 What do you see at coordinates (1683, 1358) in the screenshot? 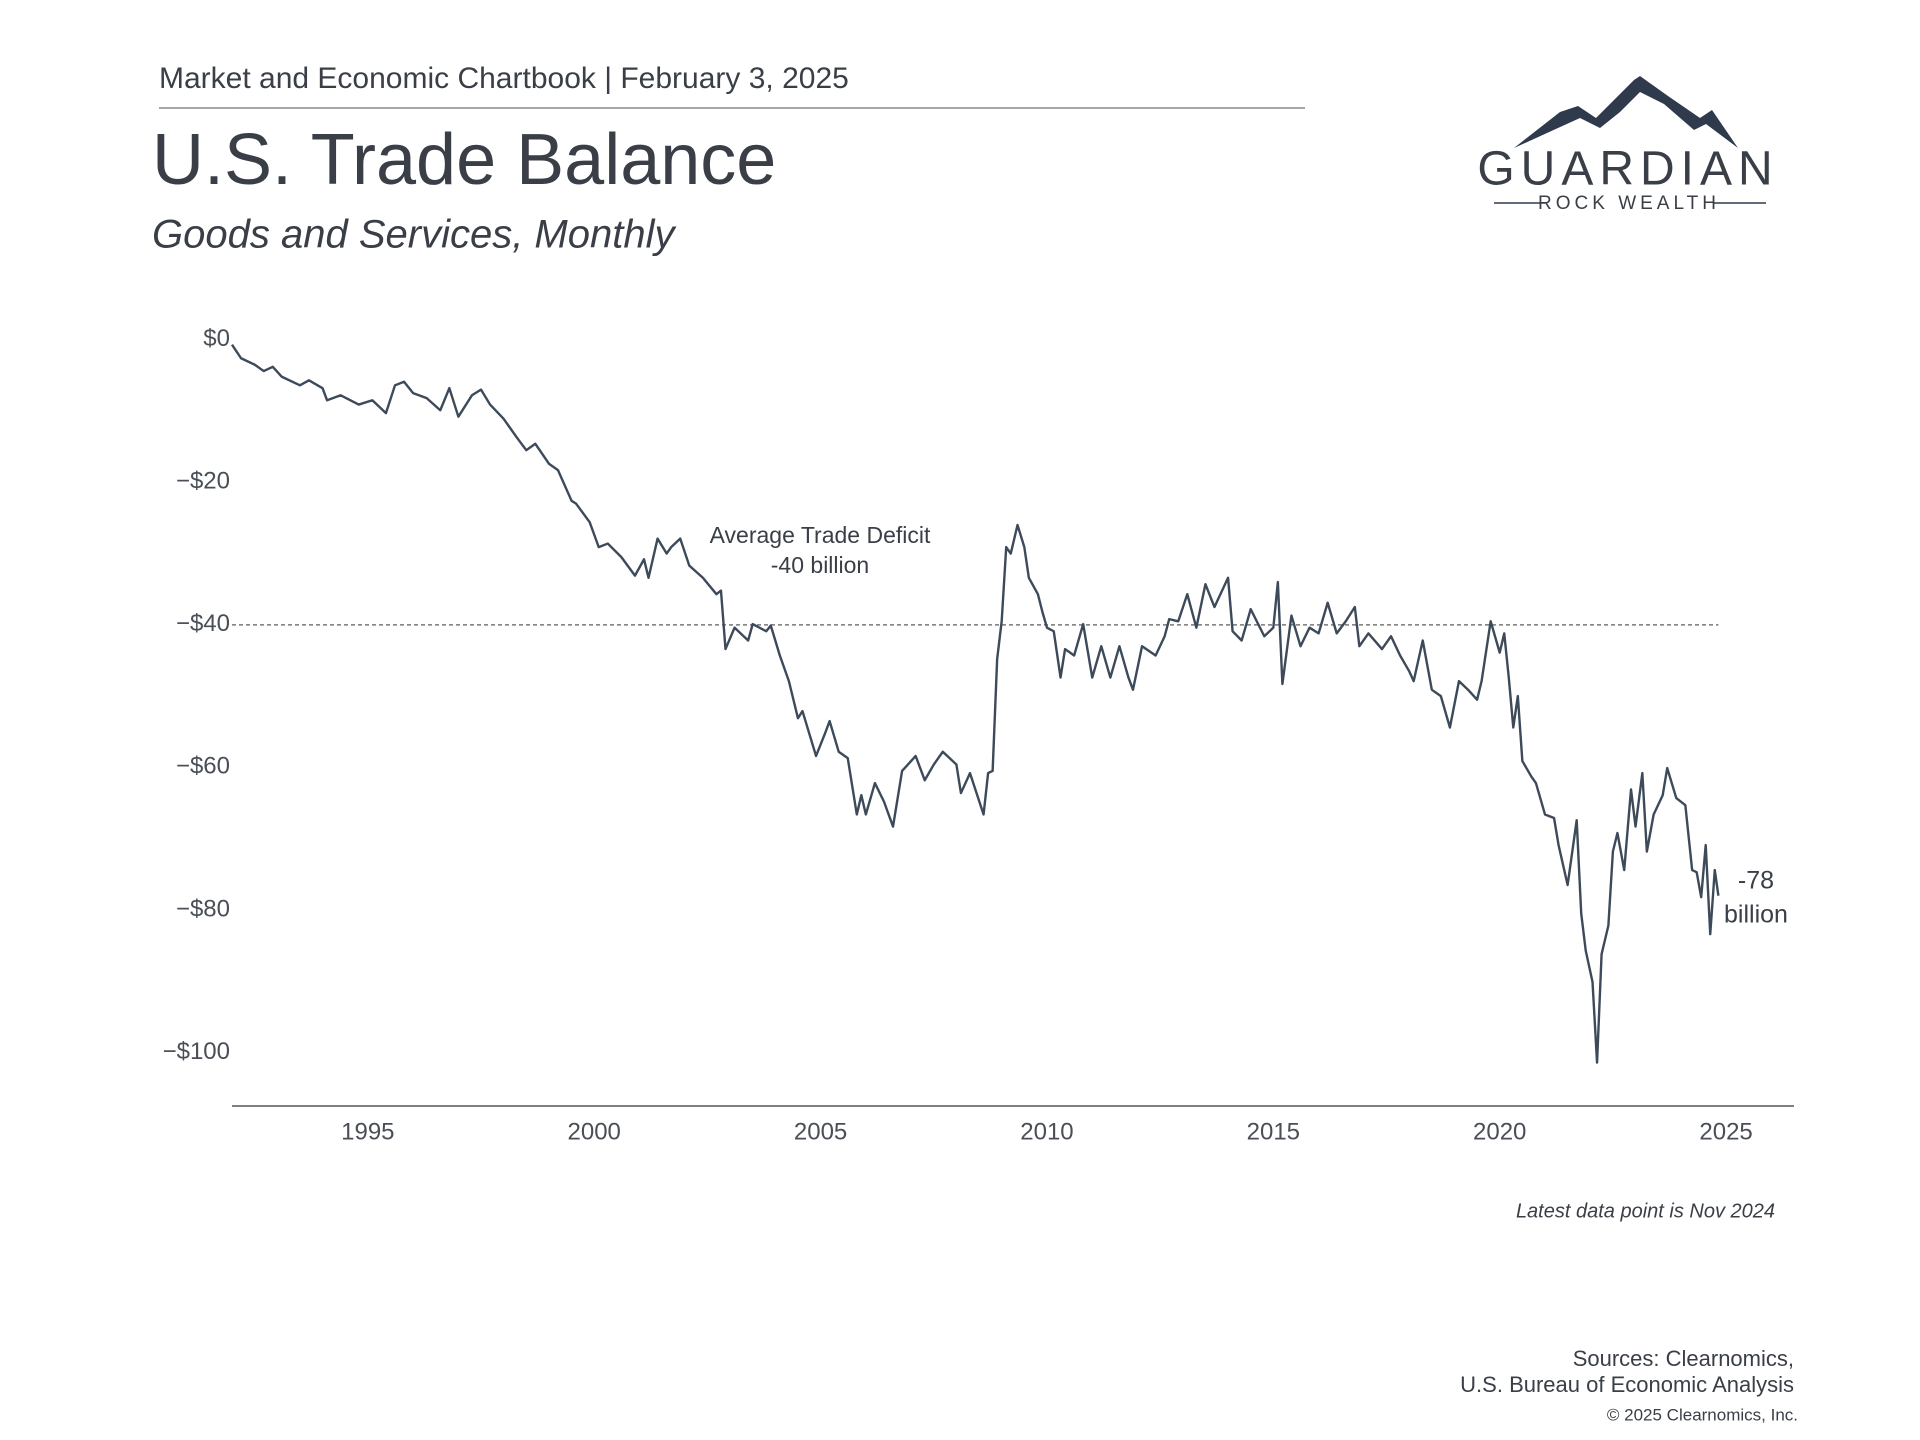
I see `source: Sources: Clearnomics,` at bounding box center [1683, 1358].